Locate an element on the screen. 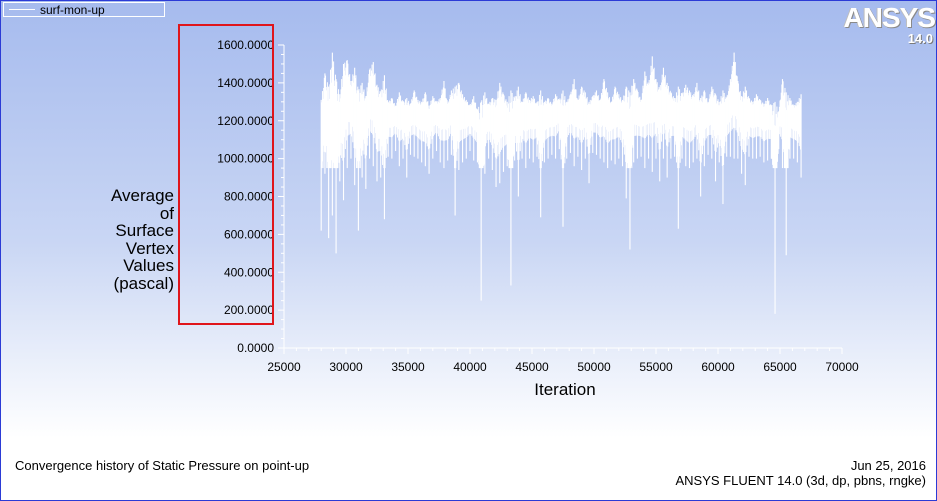  x-axis-label: Iteration is located at coordinates (565, 389).